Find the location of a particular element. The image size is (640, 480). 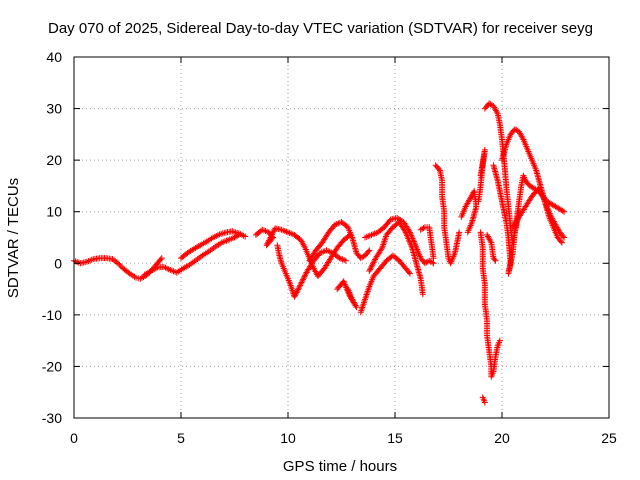

series-arc-p is located at coordinates (490, 304).